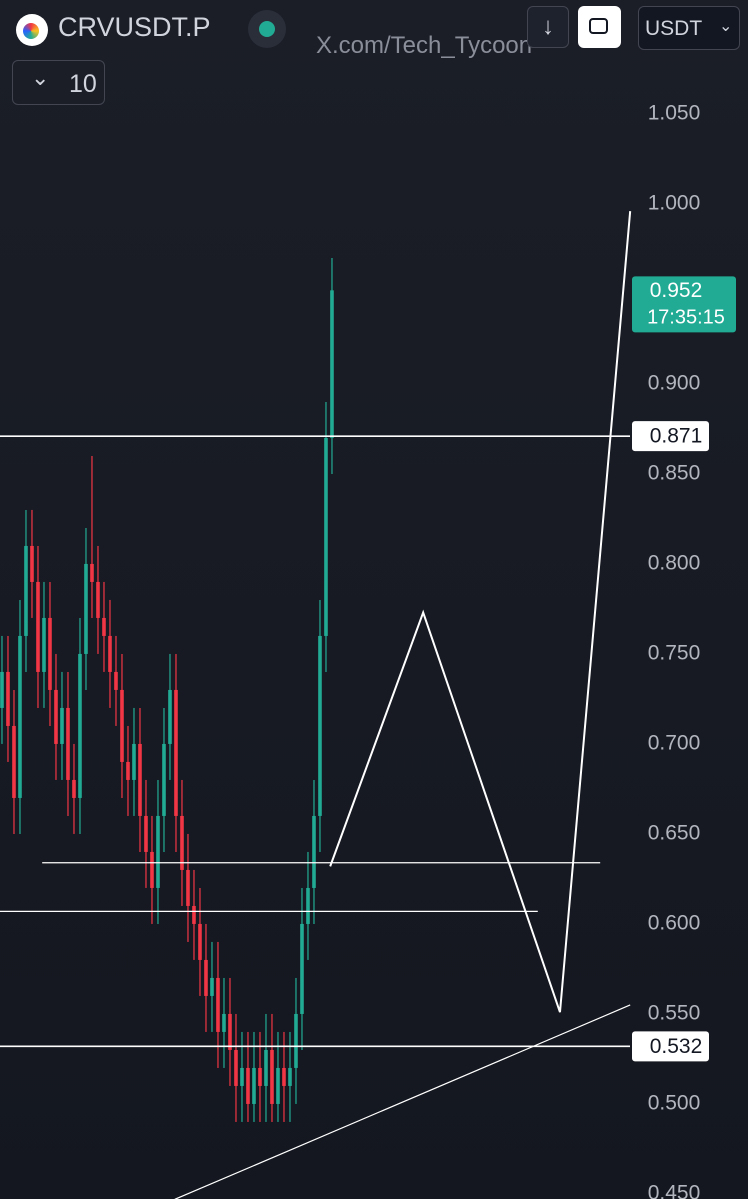 The width and height of the screenshot is (748, 1199). Describe the element at coordinates (676, 1046) in the screenshot. I see `price-label: 0.532` at that location.